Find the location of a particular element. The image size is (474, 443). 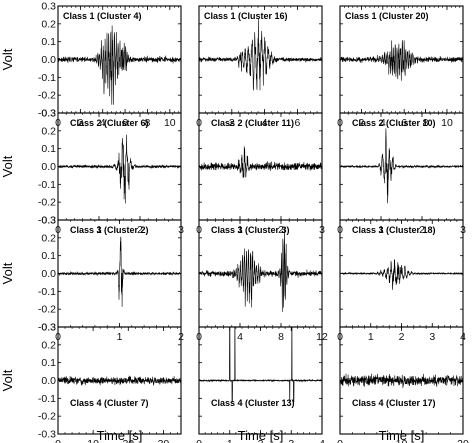

y-axis-label-row-1: Volt is located at coordinates (7, 59).